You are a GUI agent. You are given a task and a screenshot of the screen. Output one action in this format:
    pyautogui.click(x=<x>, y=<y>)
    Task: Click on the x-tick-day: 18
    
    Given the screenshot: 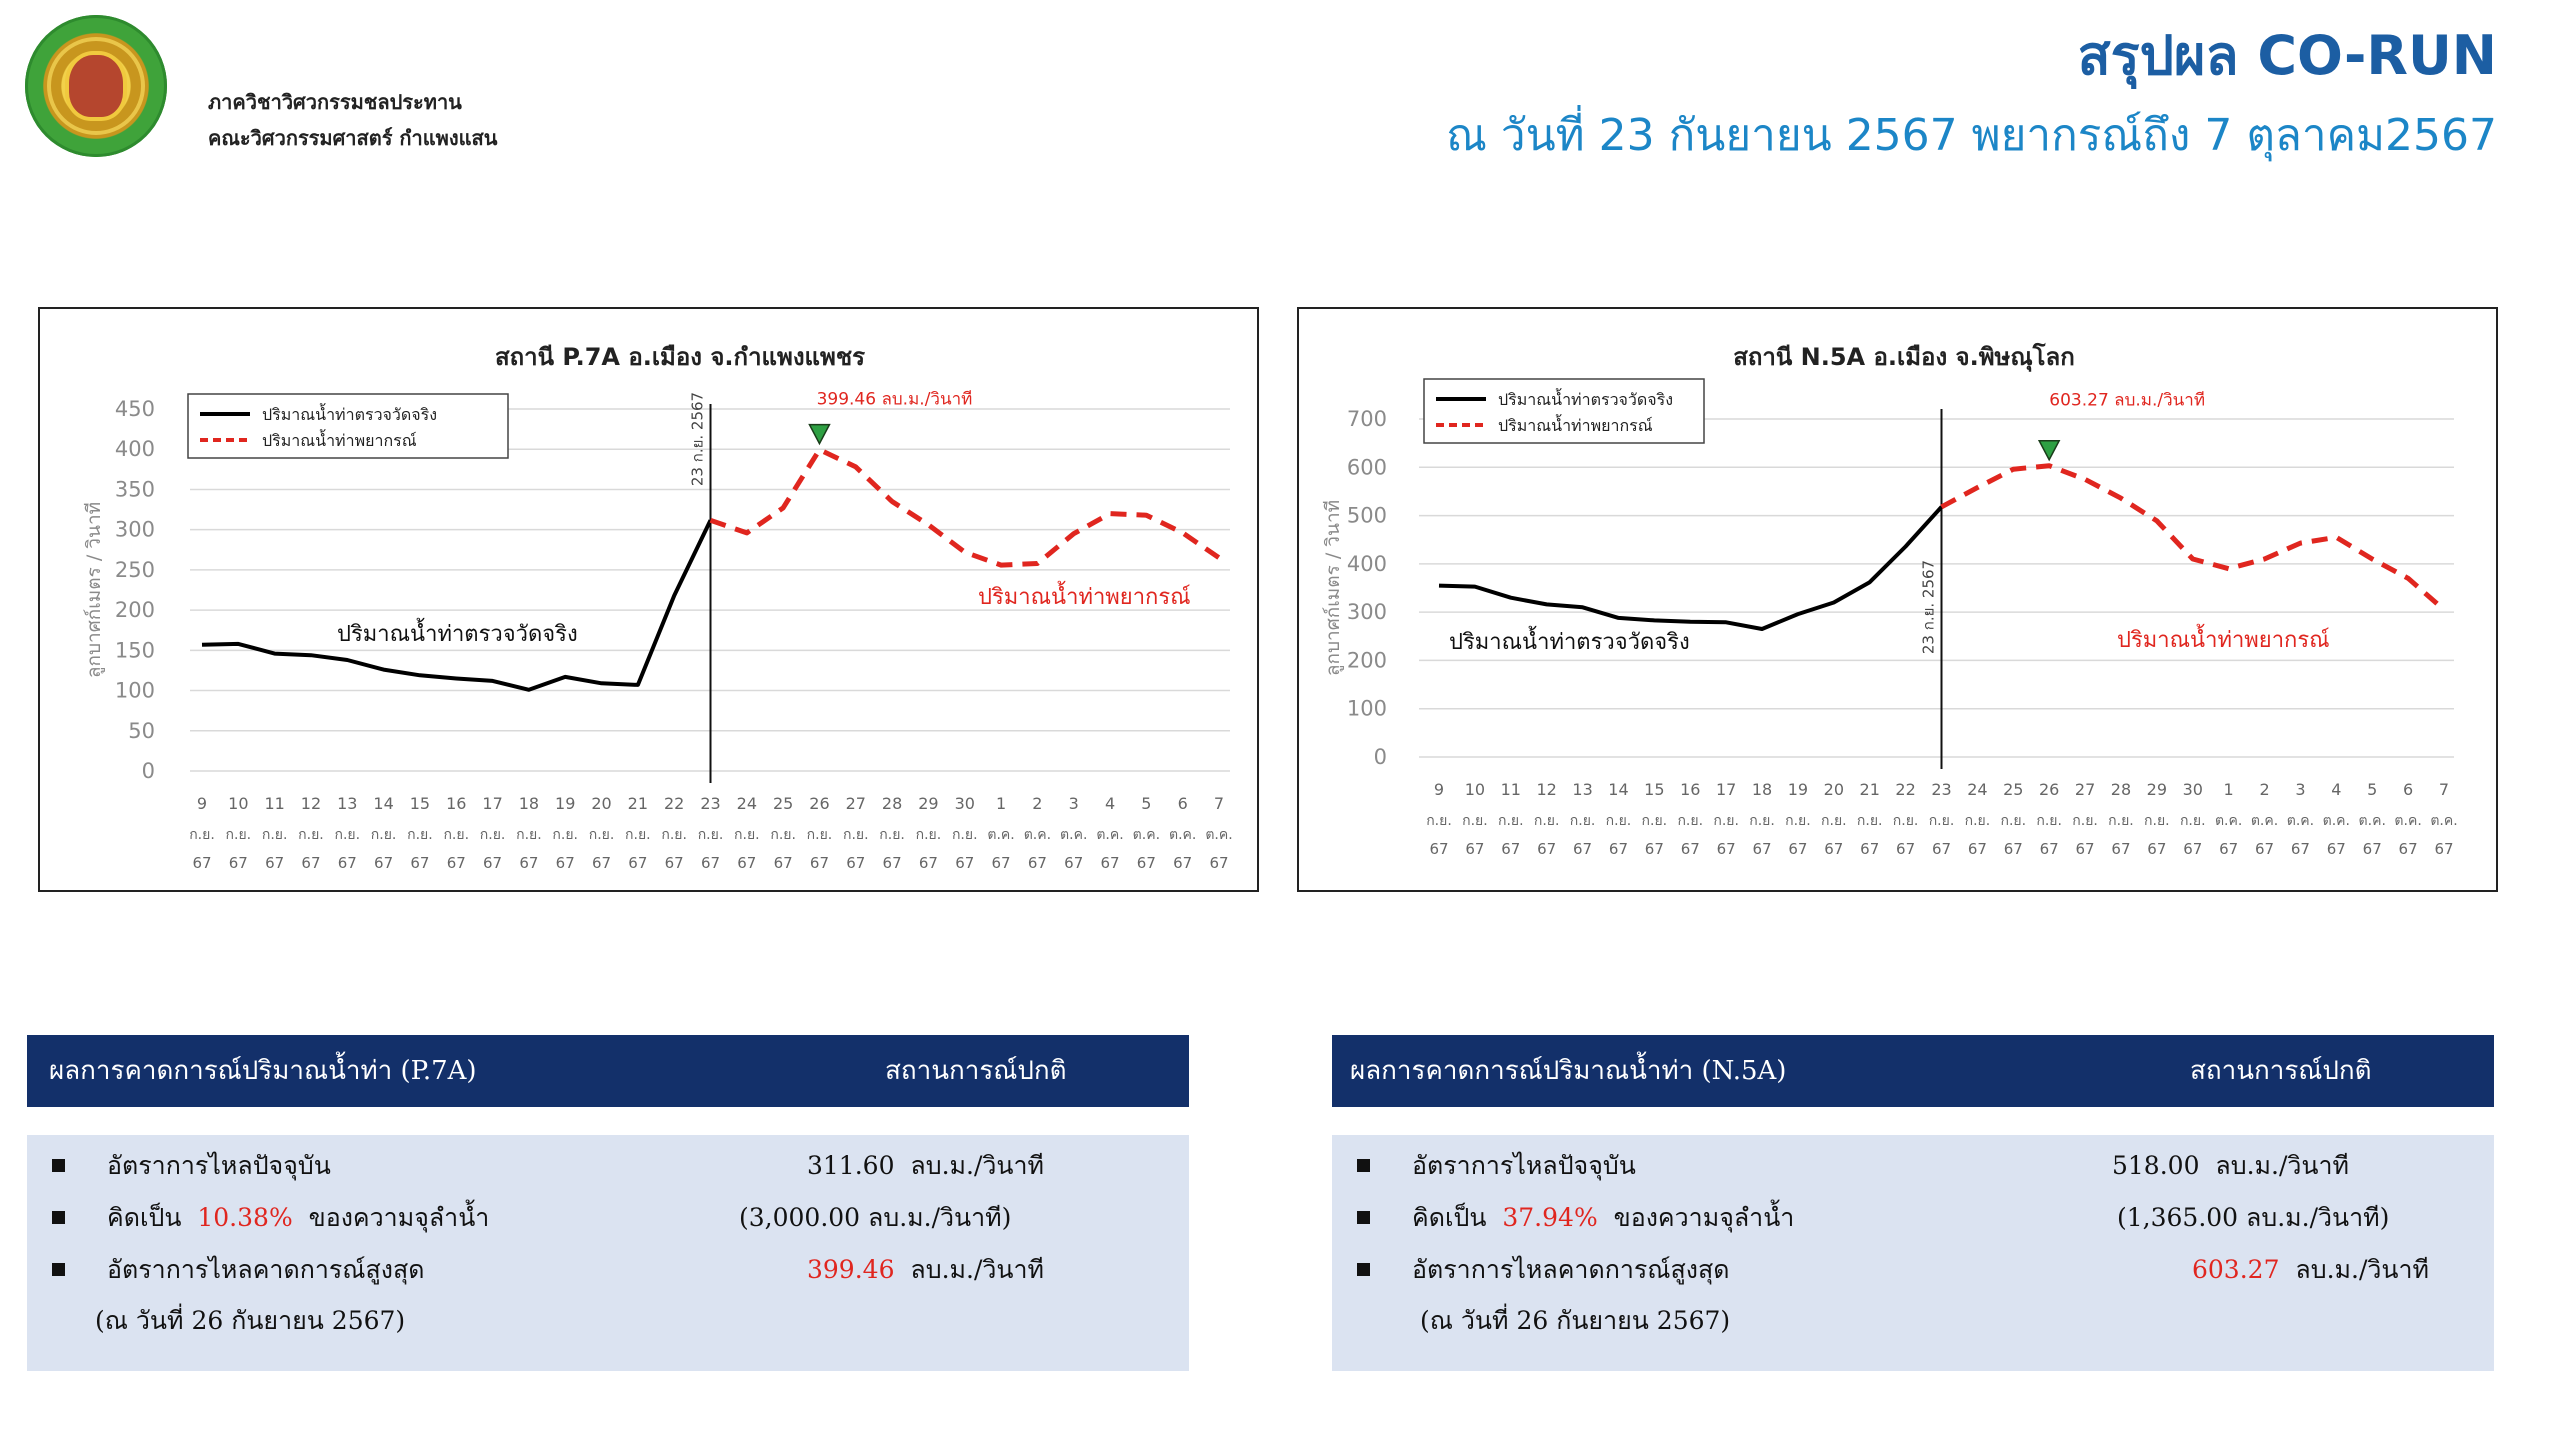 What is the action you would take?
    pyautogui.click(x=529, y=803)
    